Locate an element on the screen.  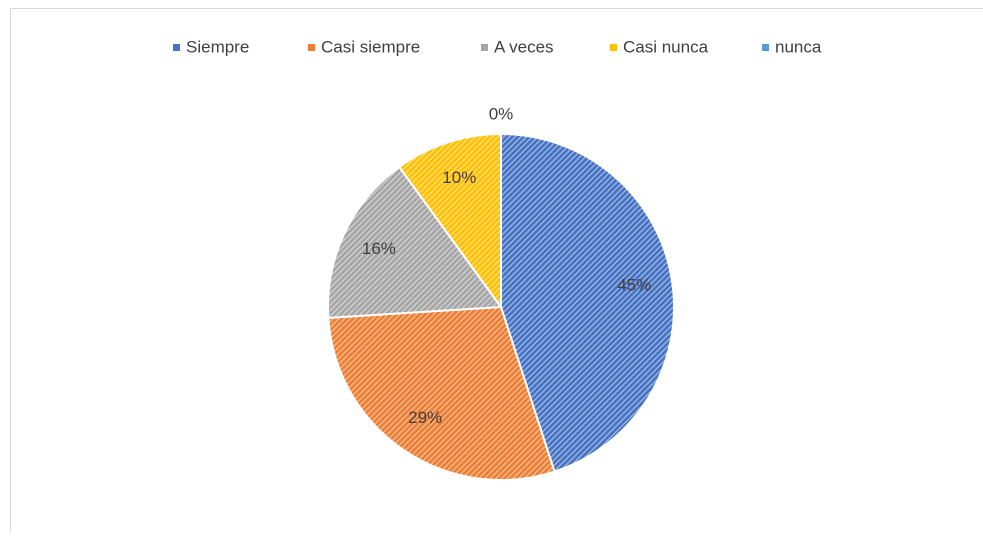
legend-label: A veces is located at coordinates (524, 46).